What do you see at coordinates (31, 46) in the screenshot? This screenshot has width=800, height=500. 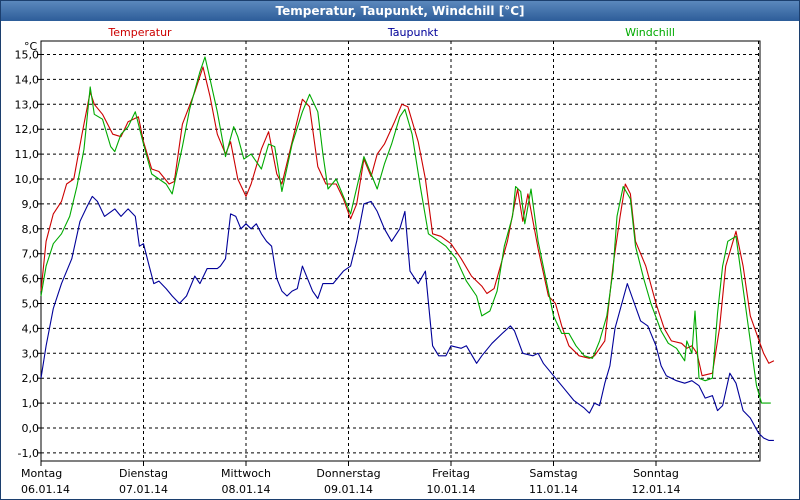 I see `y-unit-label: °C` at bounding box center [31, 46].